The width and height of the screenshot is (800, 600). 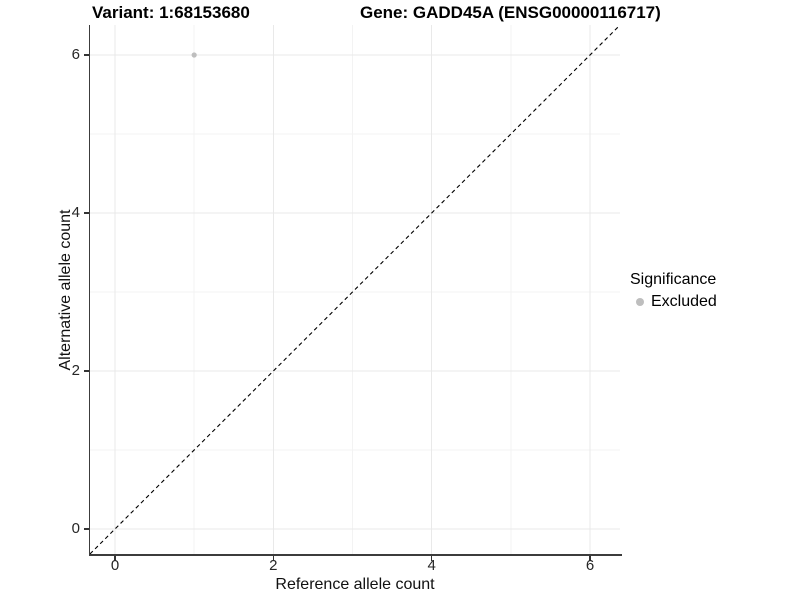 What do you see at coordinates (590, 565) in the screenshot?
I see `x-tick-label: 6` at bounding box center [590, 565].